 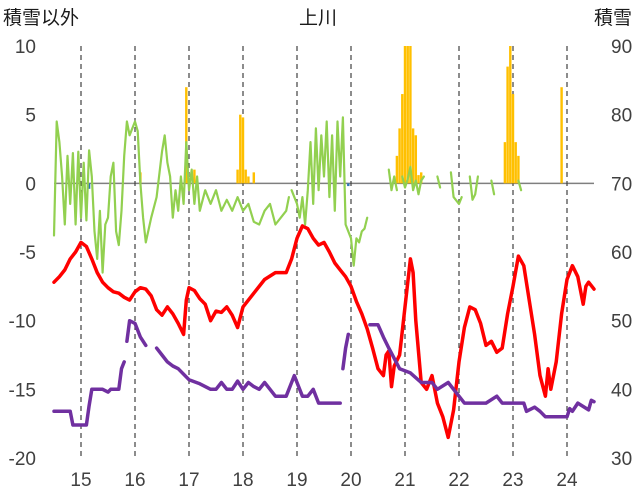 I want to click on x-tick-label: 24, so click(x=567, y=480).